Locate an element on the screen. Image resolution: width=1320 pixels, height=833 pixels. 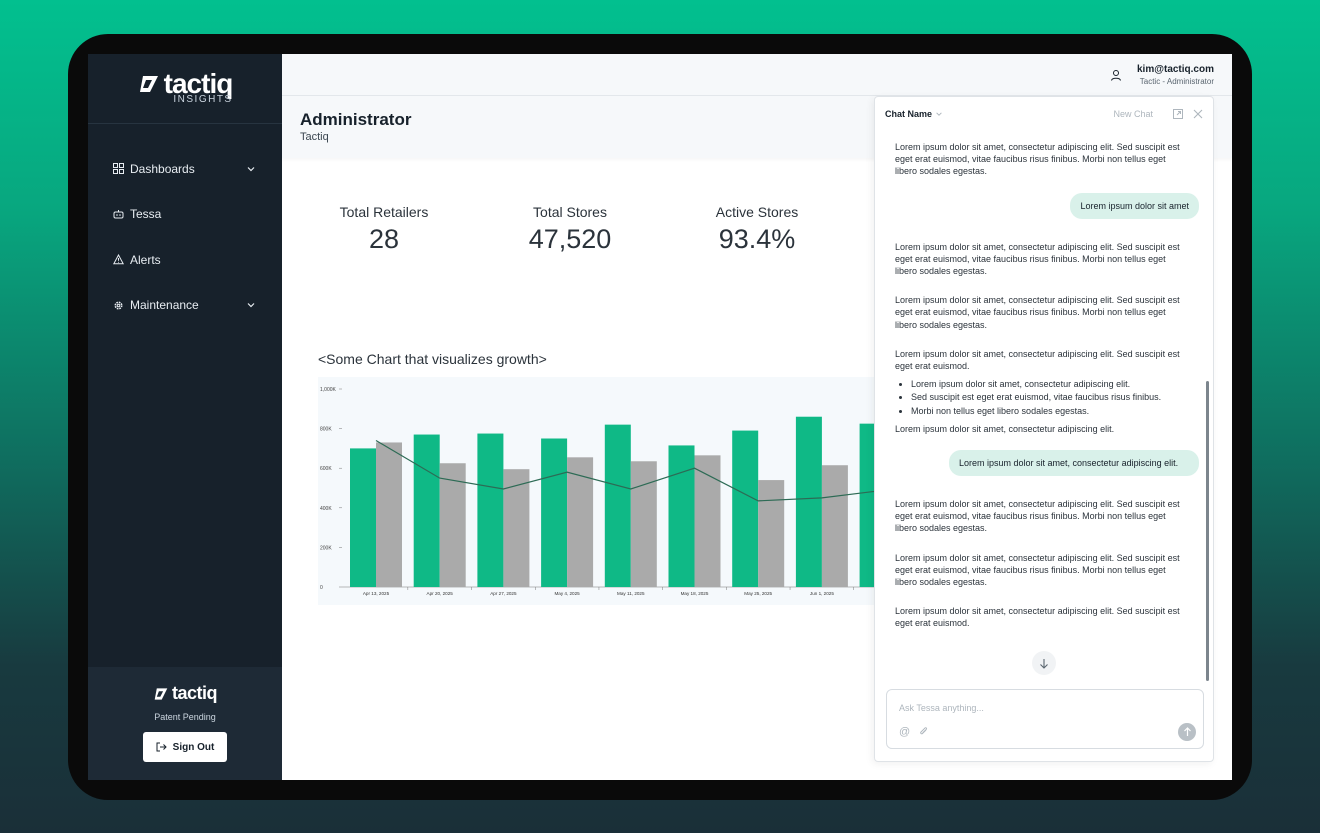
sidebar-item-label: Dashboards is located at coordinates (162, 168).